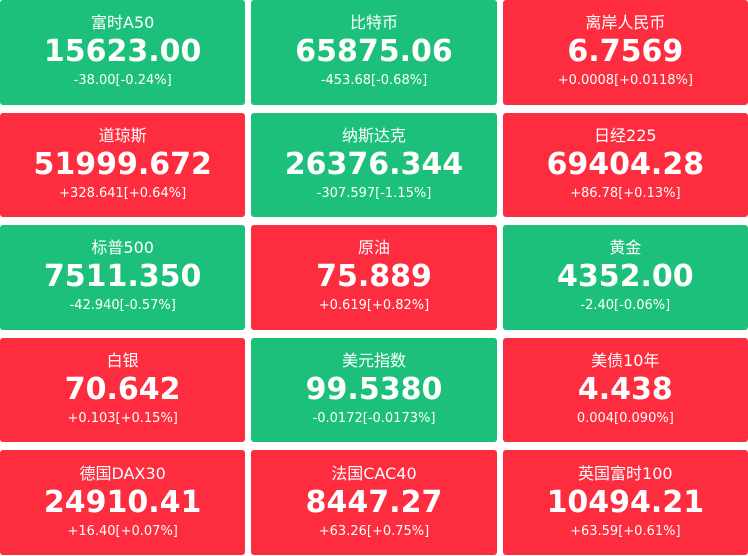  I want to click on quote-change: -38.00[-0.24%], so click(122, 81).